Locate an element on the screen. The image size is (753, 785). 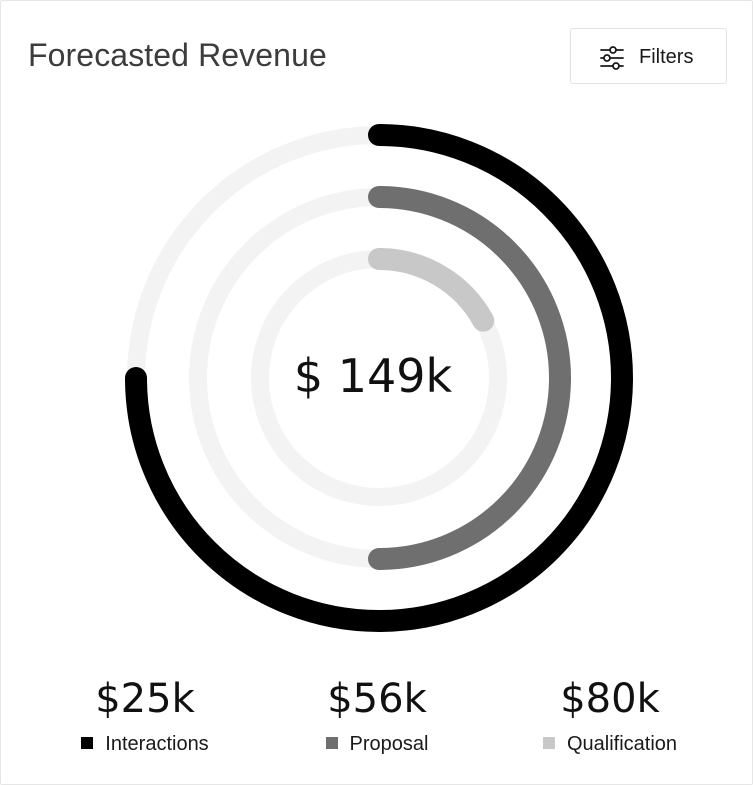
legend-amount: $25k is located at coordinates (145, 699).